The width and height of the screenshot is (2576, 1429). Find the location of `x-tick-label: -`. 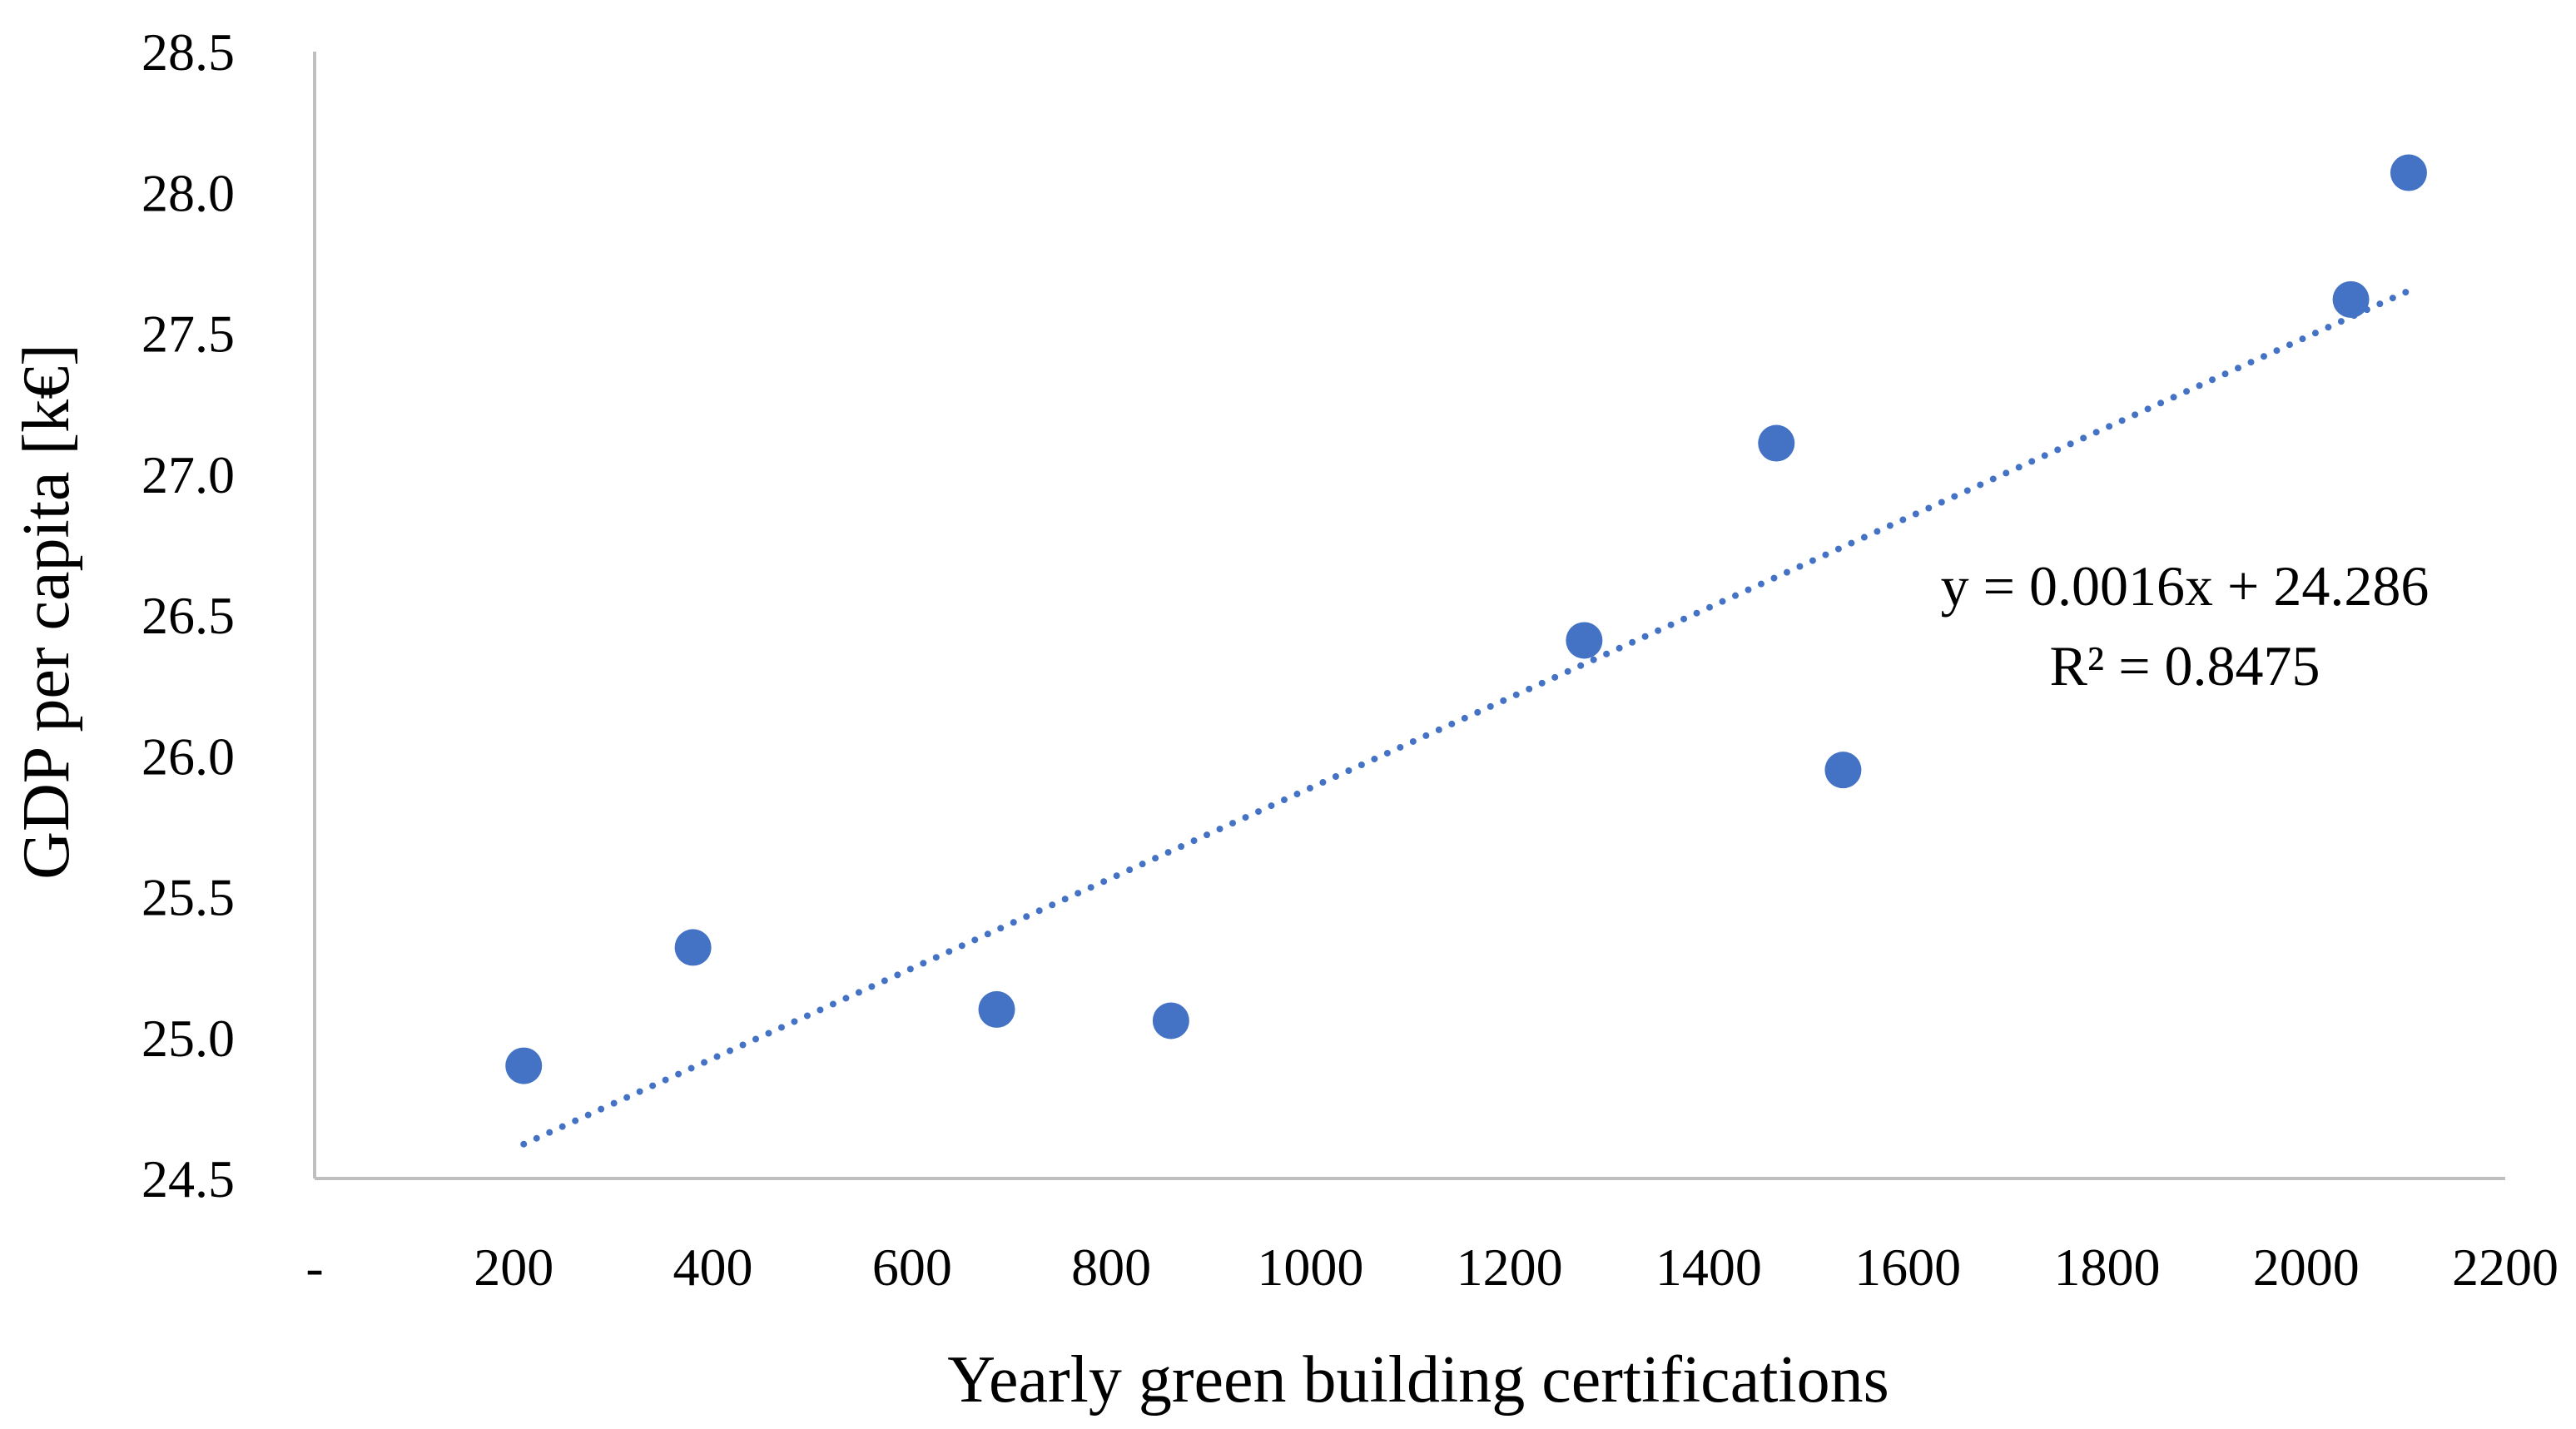

x-tick-label: - is located at coordinates (314, 1267).